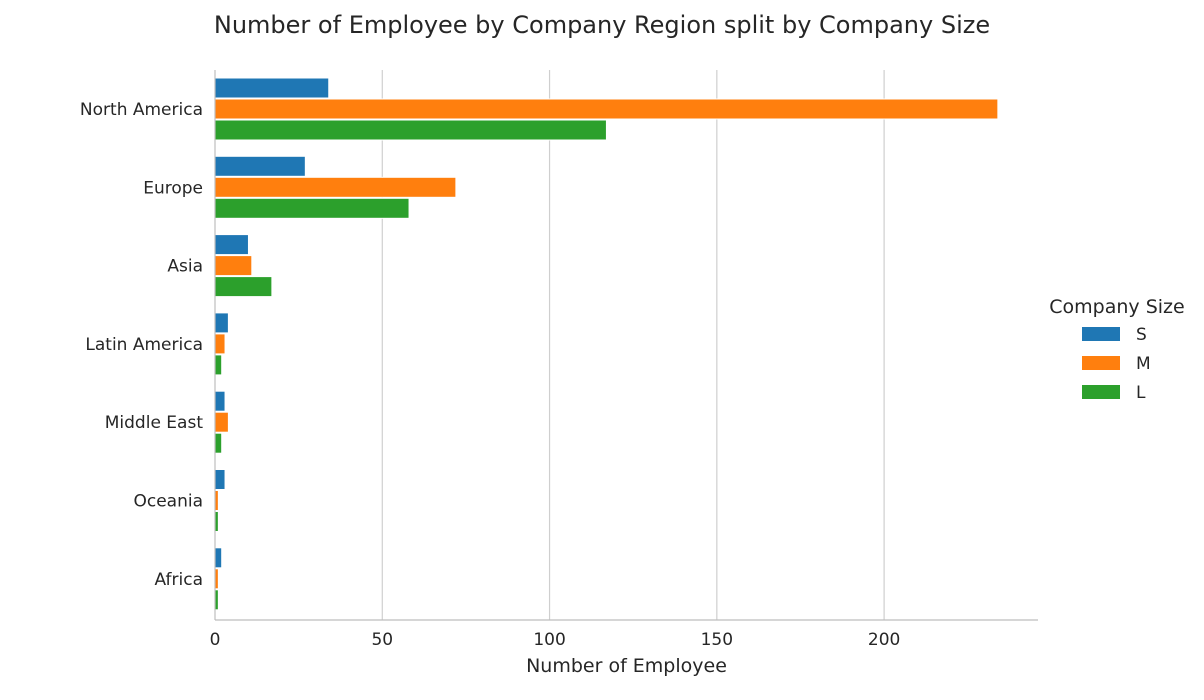  What do you see at coordinates (215, 640) in the screenshot?
I see `x-tick-label: 0` at bounding box center [215, 640].